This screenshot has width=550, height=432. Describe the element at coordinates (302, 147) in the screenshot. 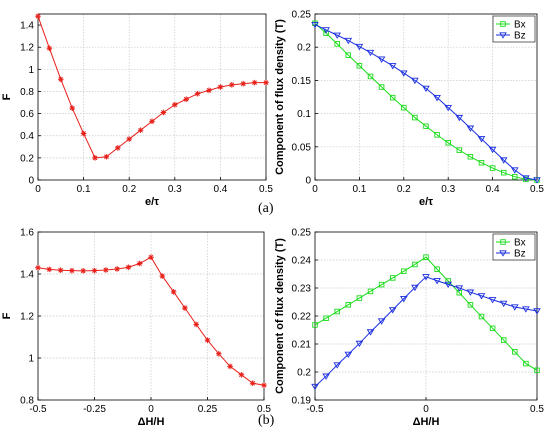

I see `y-tick-label: 0.05` at that location.